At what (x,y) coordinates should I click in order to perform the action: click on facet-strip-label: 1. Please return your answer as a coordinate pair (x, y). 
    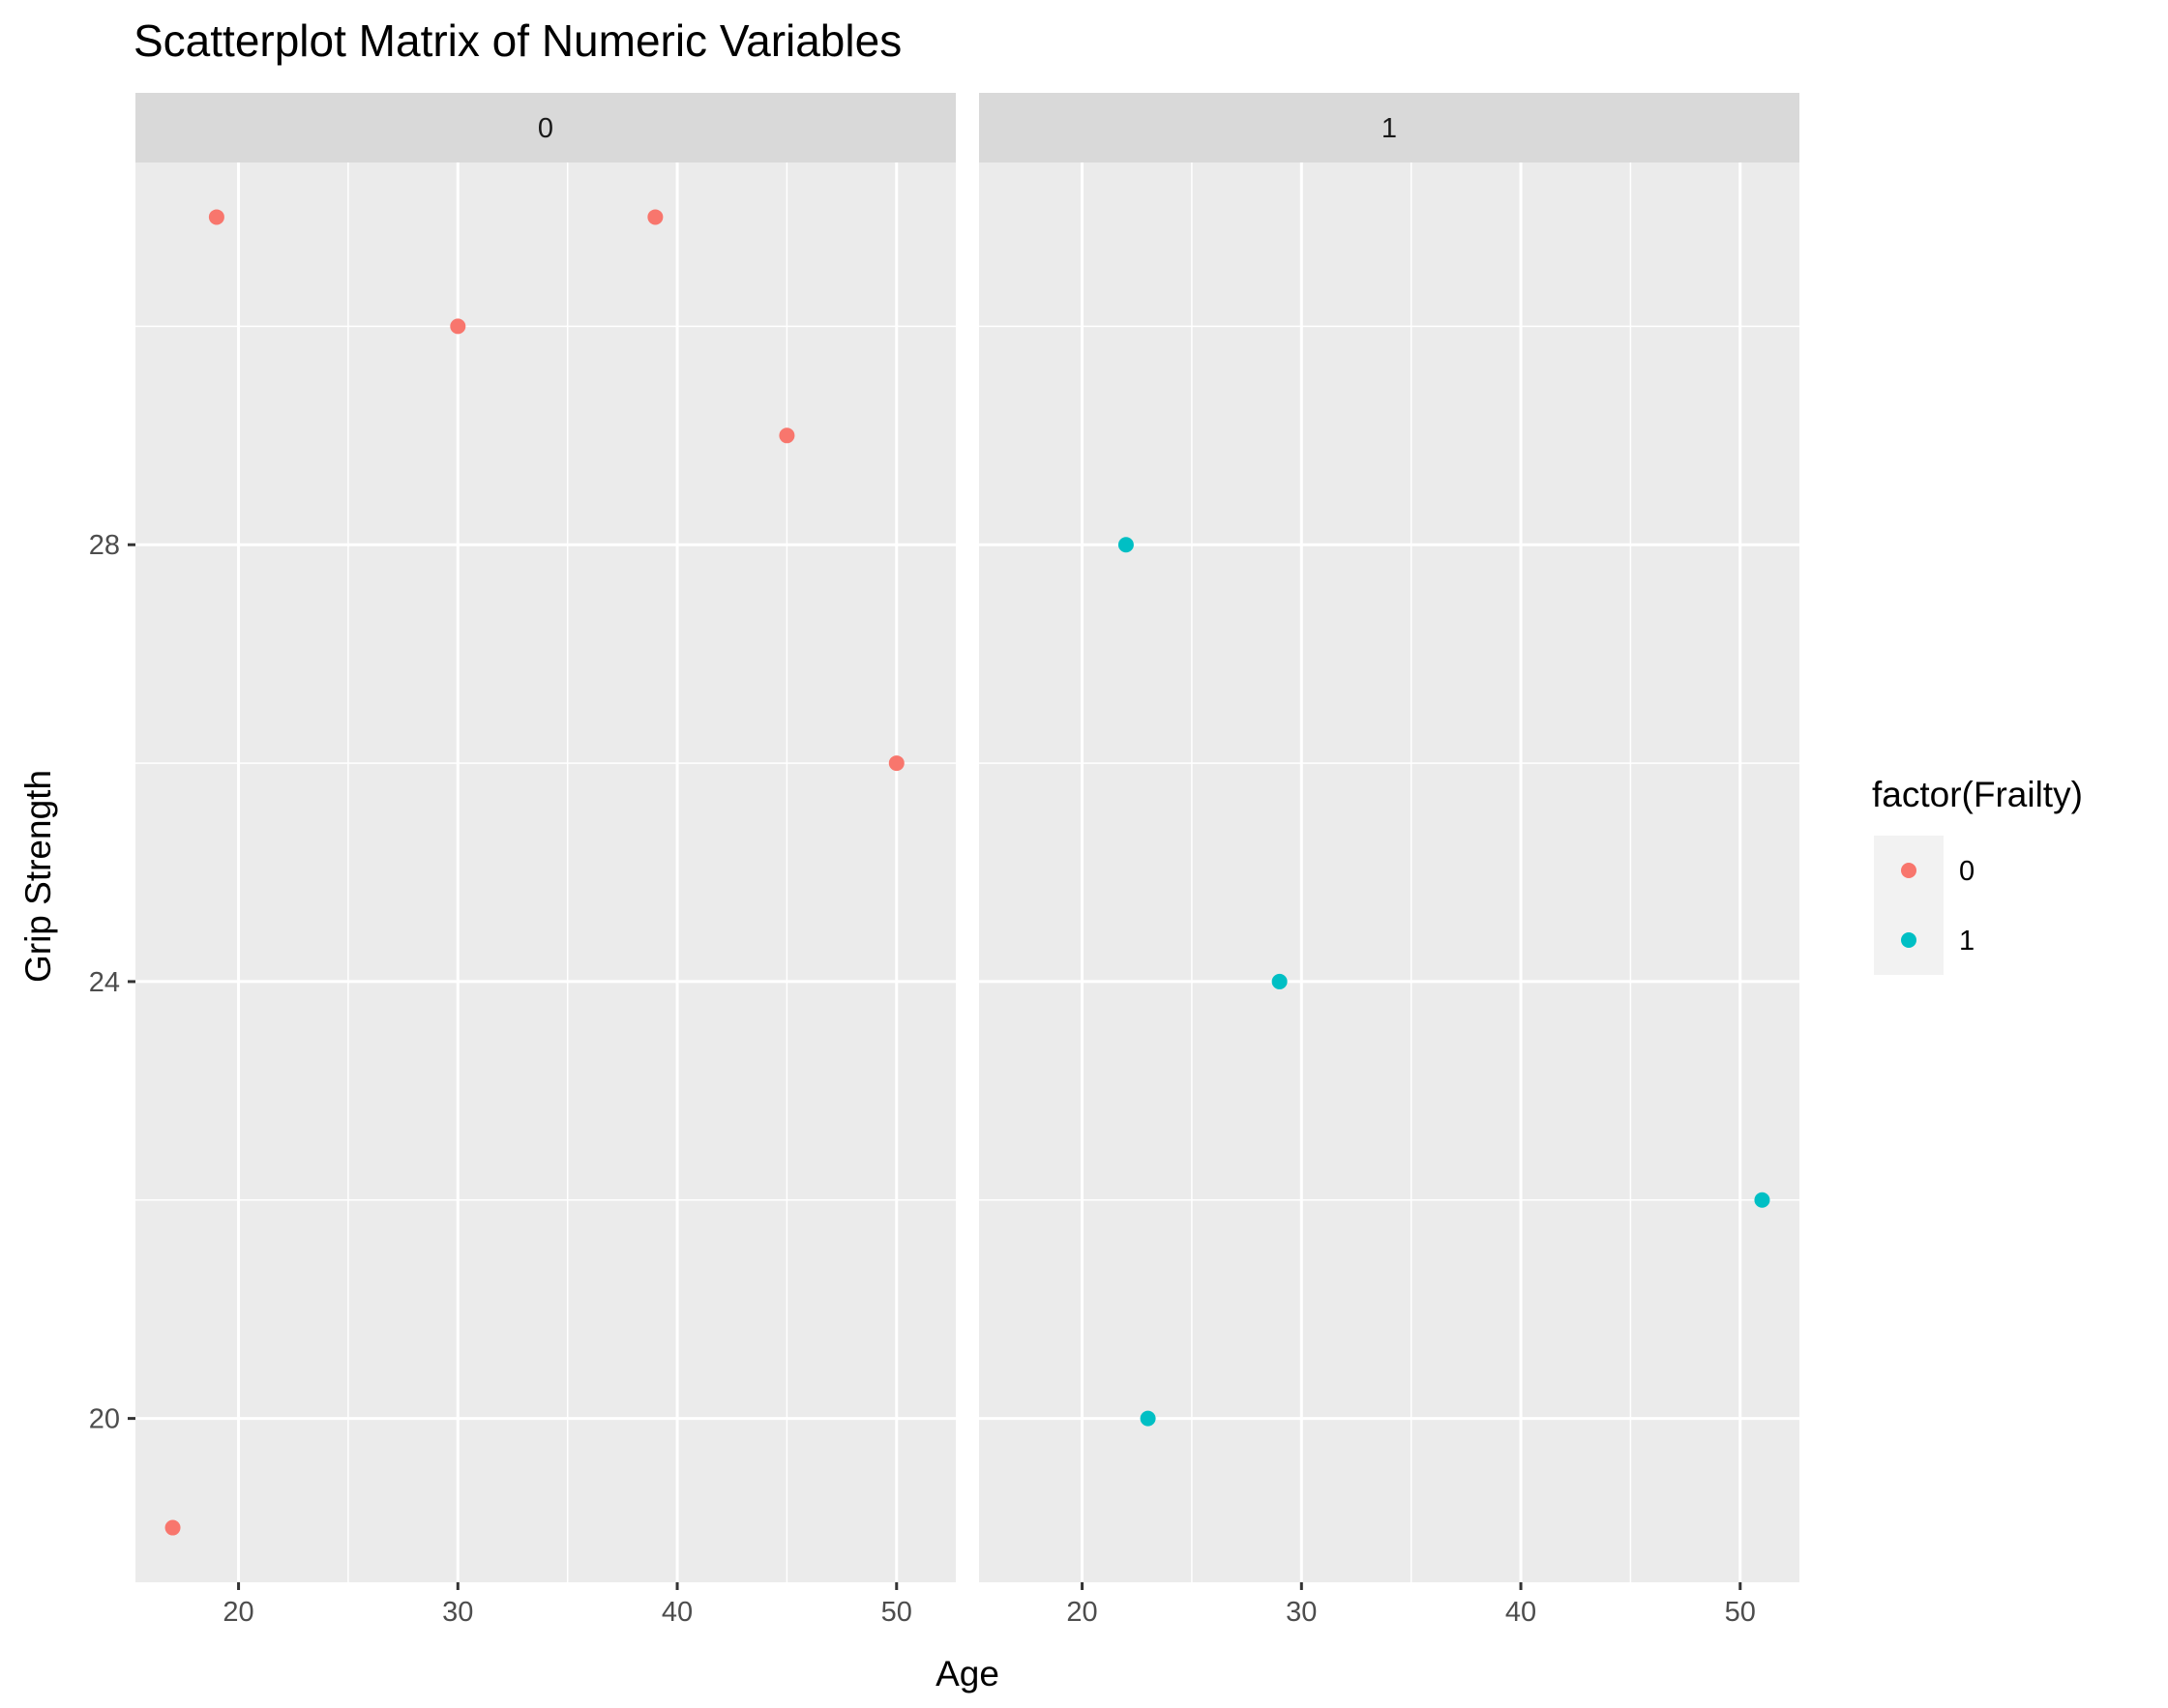
    Looking at the image, I should click on (1389, 128).